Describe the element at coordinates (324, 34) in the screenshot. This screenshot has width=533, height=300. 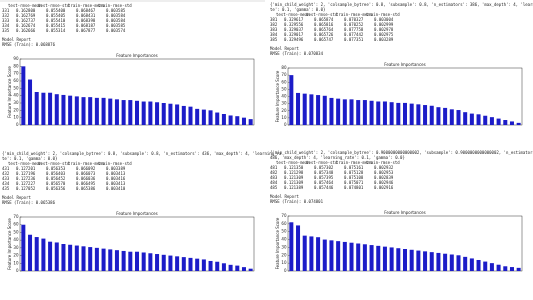
I see `table-cell: 0.065726` at that location.